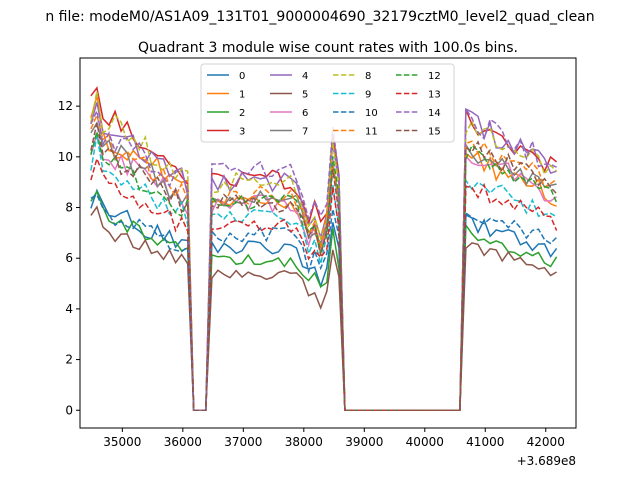  I want to click on y-tick-label: 8, so click(69, 208).